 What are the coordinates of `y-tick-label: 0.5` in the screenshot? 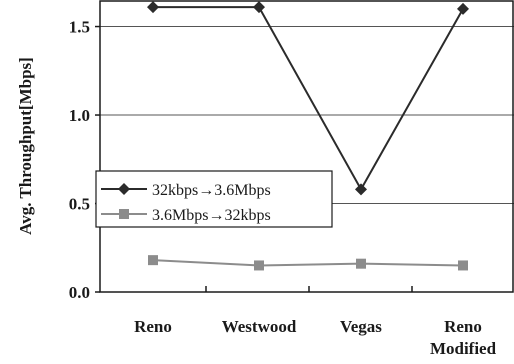 It's located at (79, 204).